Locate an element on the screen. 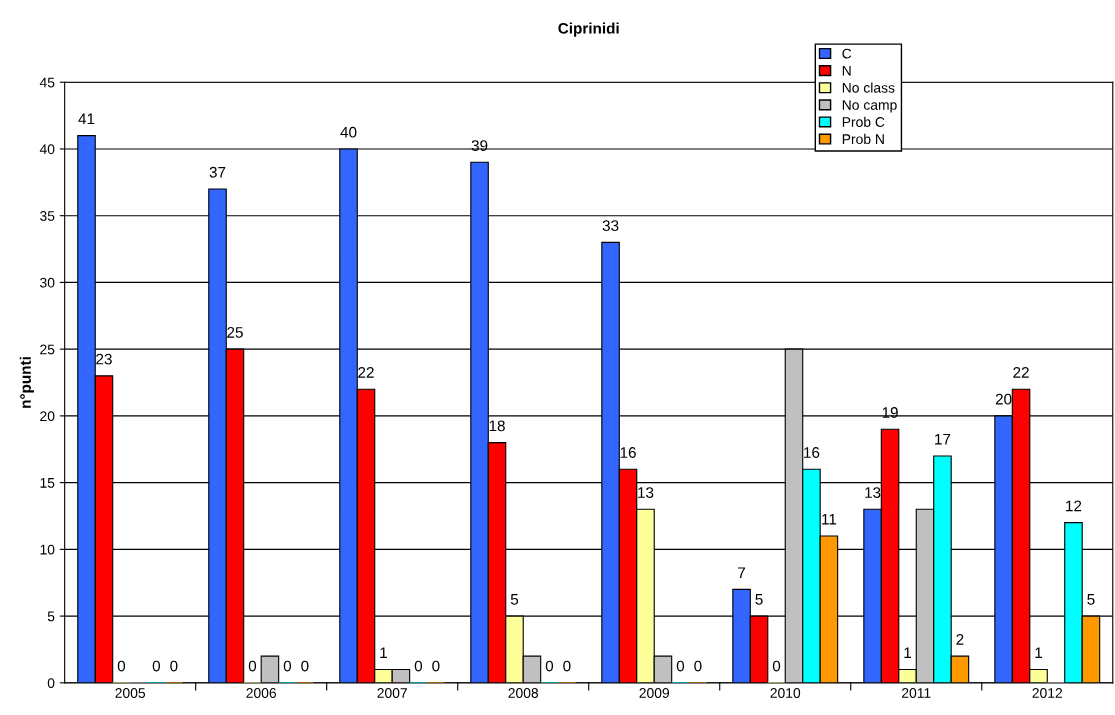 The width and height of the screenshot is (1115, 715). data-label: 12 is located at coordinates (1074, 506).